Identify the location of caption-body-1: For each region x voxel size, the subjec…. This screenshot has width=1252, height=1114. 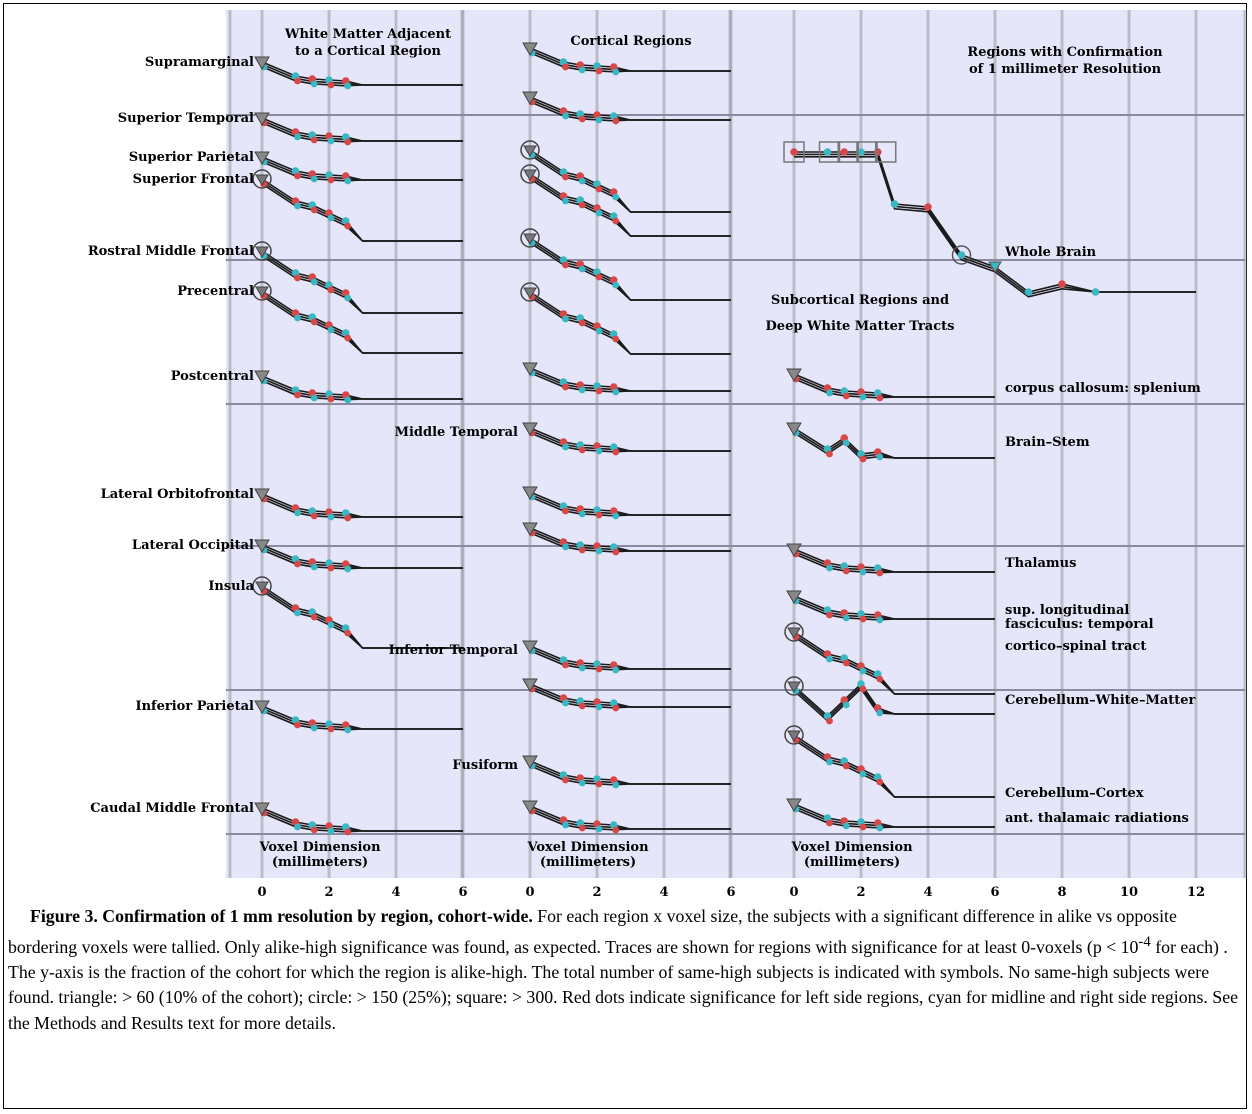
(592, 931).